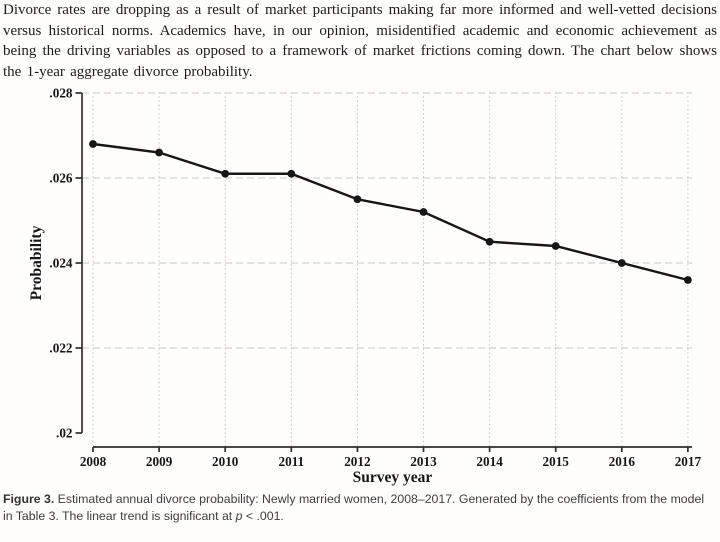 The height and width of the screenshot is (542, 720). Describe the element at coordinates (621, 263) in the screenshot. I see `data-point-marker-2016` at that location.